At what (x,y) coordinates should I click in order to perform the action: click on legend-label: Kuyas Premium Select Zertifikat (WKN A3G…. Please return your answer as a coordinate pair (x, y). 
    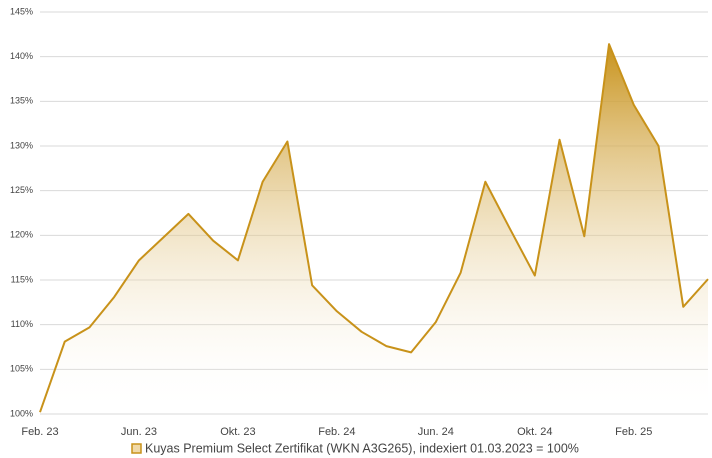
    Looking at the image, I should click on (362, 448).